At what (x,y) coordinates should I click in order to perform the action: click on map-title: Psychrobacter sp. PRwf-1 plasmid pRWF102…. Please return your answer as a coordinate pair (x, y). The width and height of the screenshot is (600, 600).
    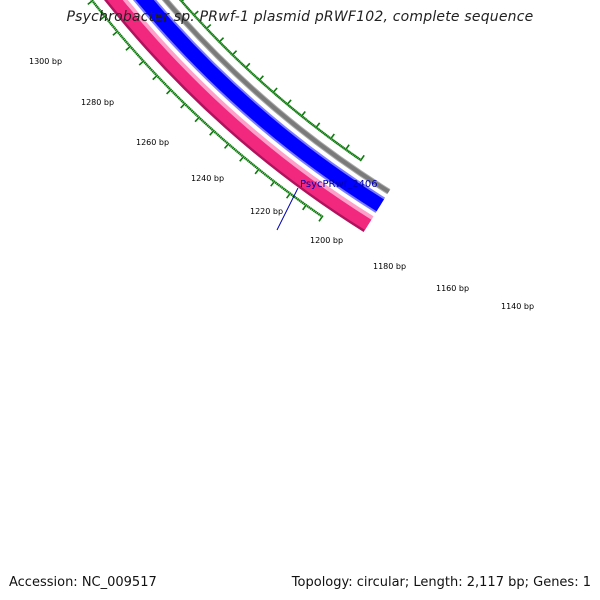
    Looking at the image, I should click on (300, 17).